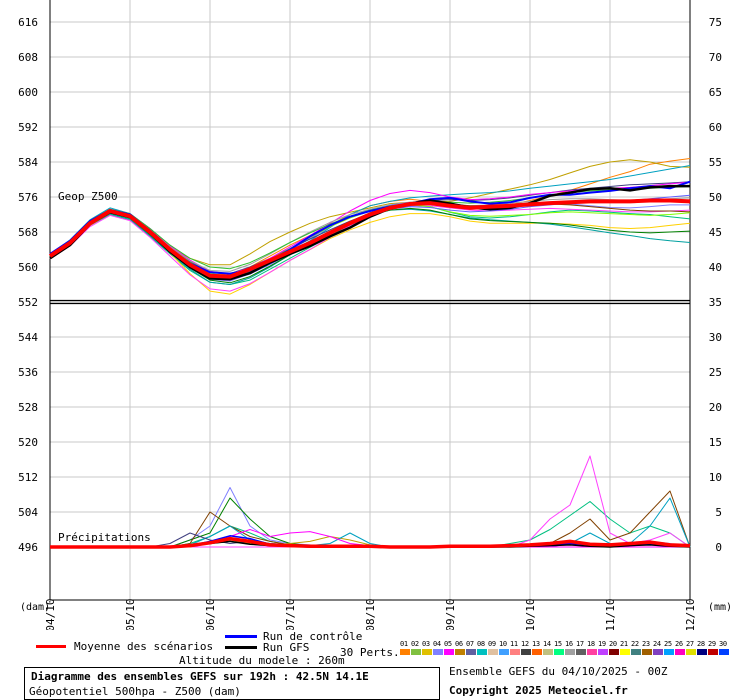  What do you see at coordinates (580, 644) in the screenshot?
I see `member-number-label: 17` at bounding box center [580, 644].